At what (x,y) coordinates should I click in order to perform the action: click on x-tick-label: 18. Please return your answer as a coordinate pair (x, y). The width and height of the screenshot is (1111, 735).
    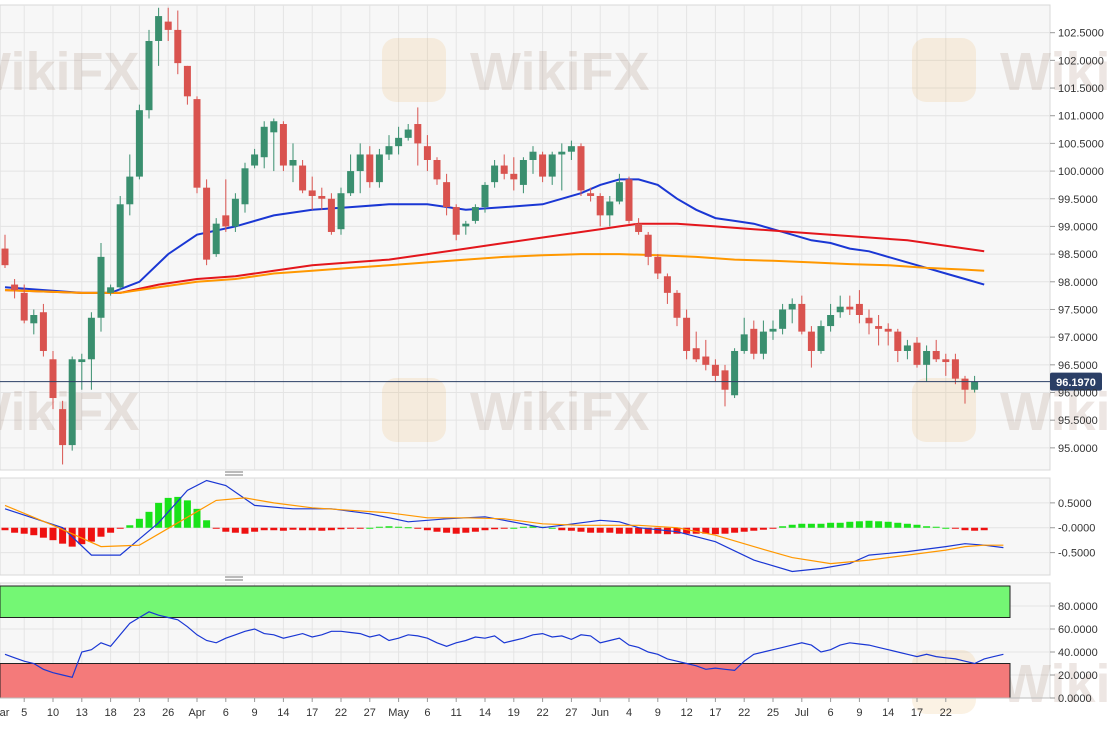
    Looking at the image, I should click on (110, 713).